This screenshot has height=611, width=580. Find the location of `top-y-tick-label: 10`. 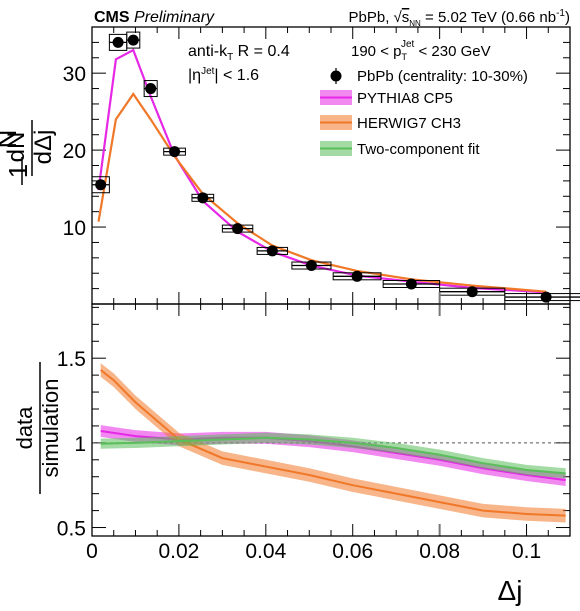

top-y-tick-label: 10 is located at coordinates (74, 228).